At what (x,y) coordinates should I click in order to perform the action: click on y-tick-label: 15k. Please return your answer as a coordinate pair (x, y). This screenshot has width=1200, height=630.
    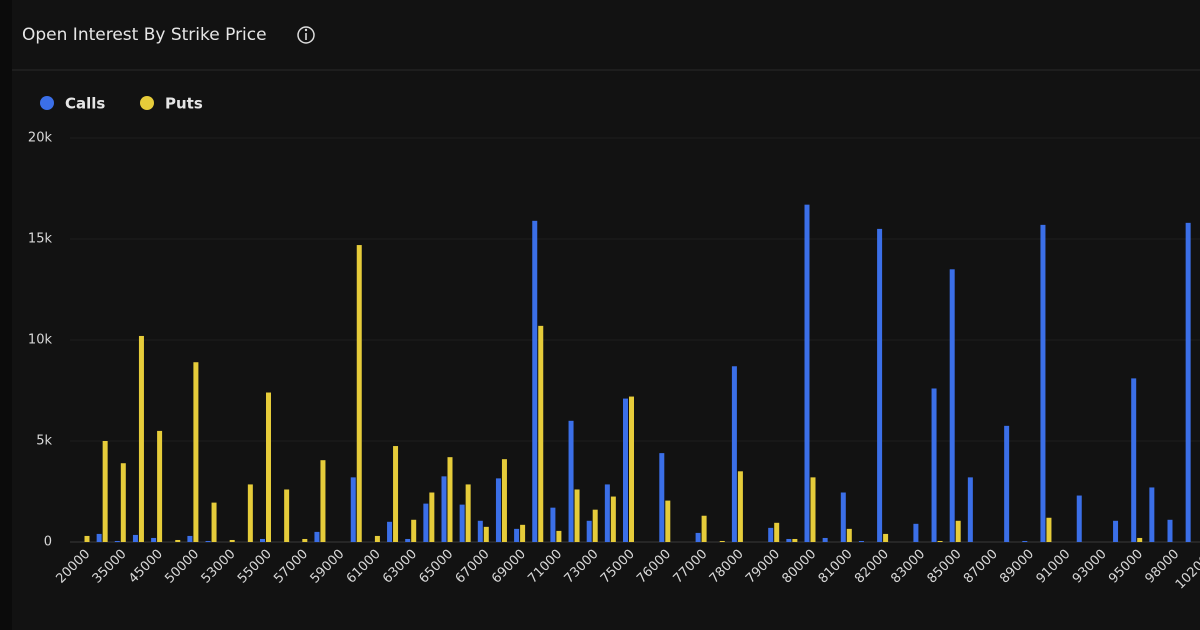
    Looking at the image, I should click on (40, 239).